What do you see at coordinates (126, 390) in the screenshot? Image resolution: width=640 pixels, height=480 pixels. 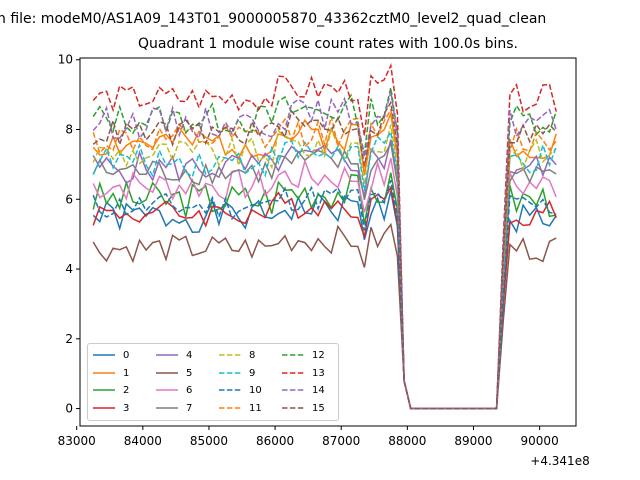 I see `legend-label: 2` at bounding box center [126, 390].